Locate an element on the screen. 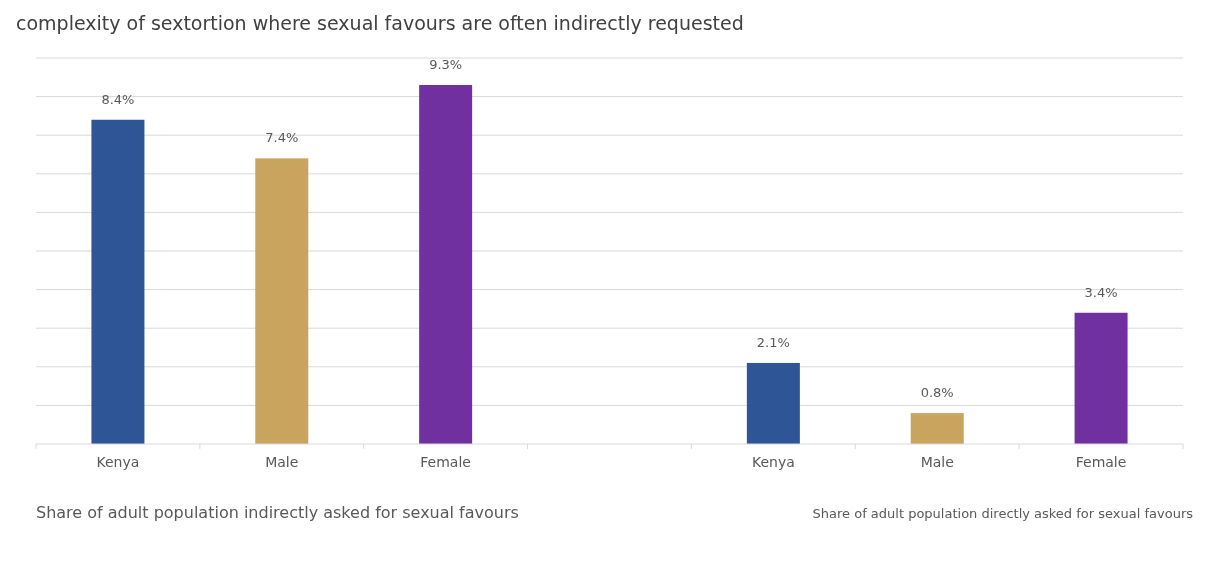 This screenshot has width=1205, height=562. data-label: 2.1% is located at coordinates (773, 342).